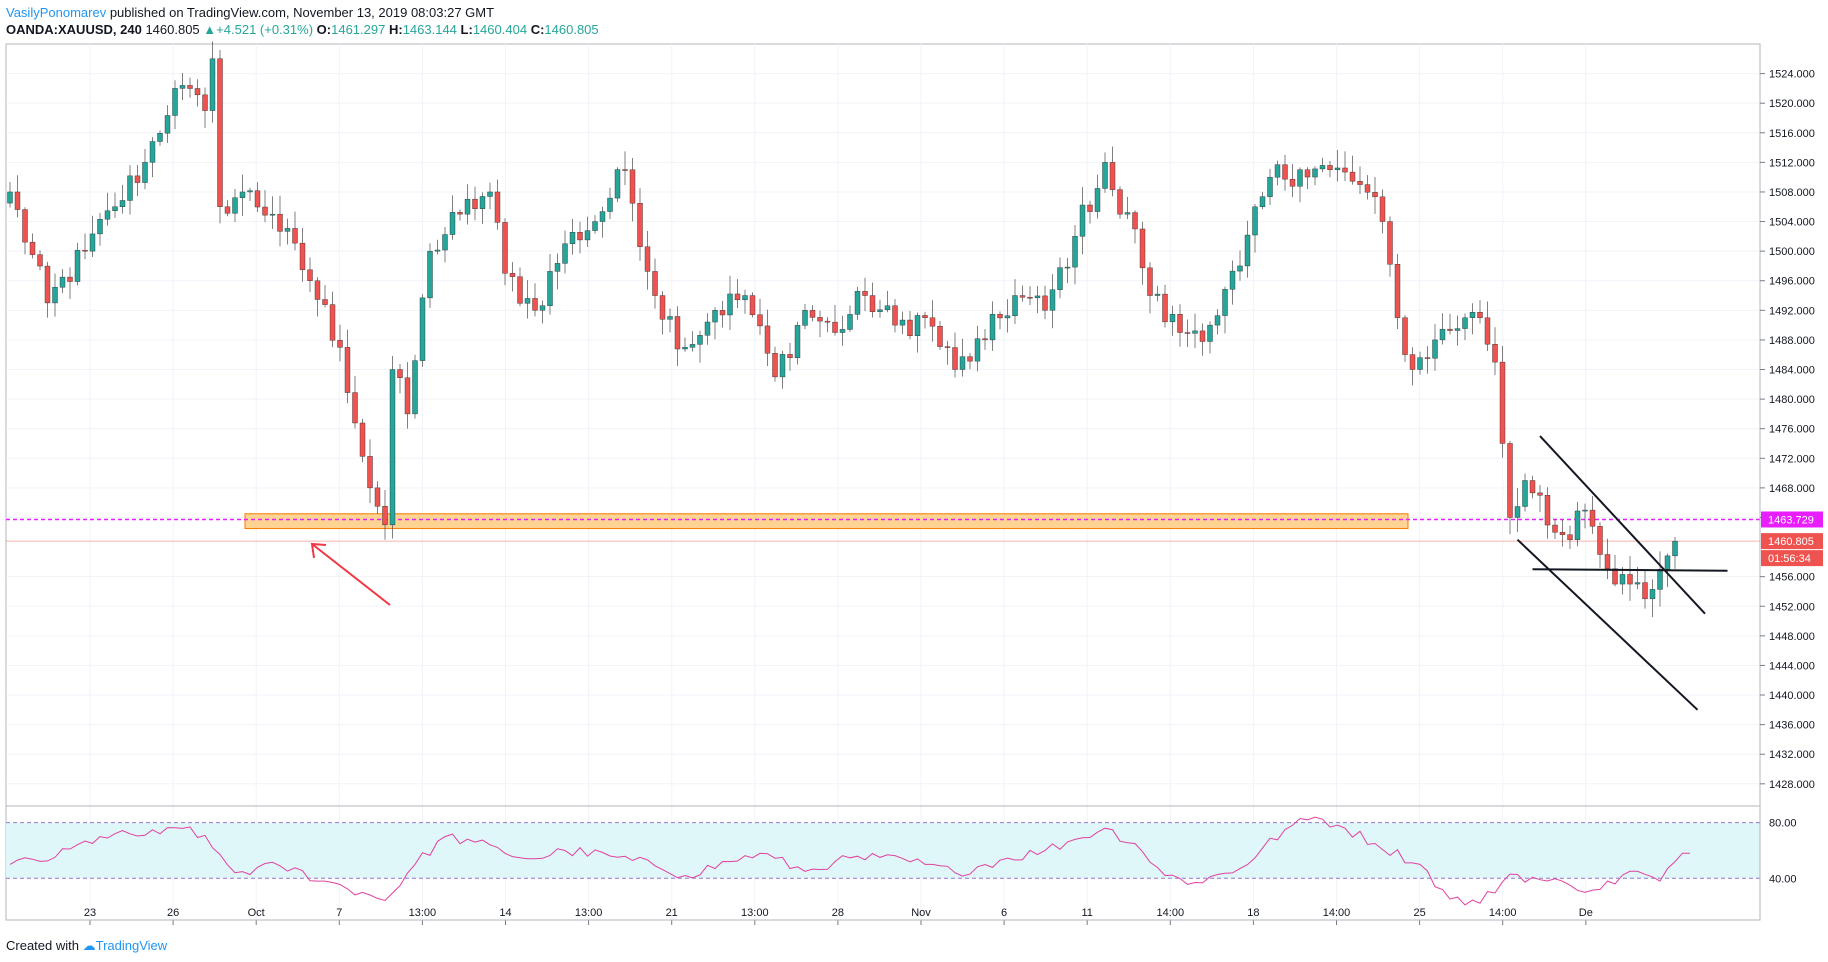 This screenshot has width=1828, height=962. I want to click on x-tick-label: 11, so click(1086, 913).